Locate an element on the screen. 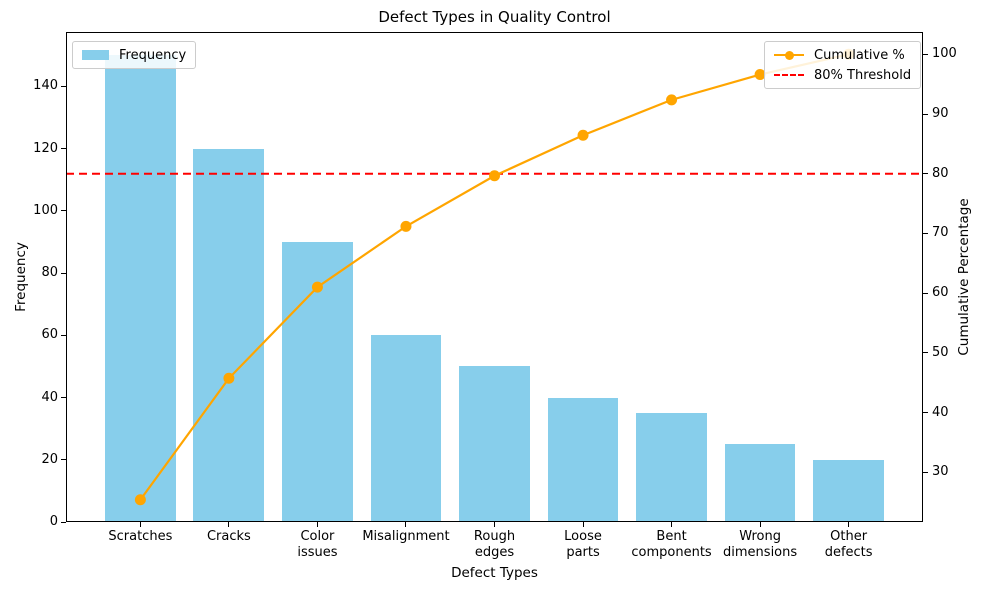 This screenshot has height=590, width=989. bar-loose-parts is located at coordinates (583, 459).